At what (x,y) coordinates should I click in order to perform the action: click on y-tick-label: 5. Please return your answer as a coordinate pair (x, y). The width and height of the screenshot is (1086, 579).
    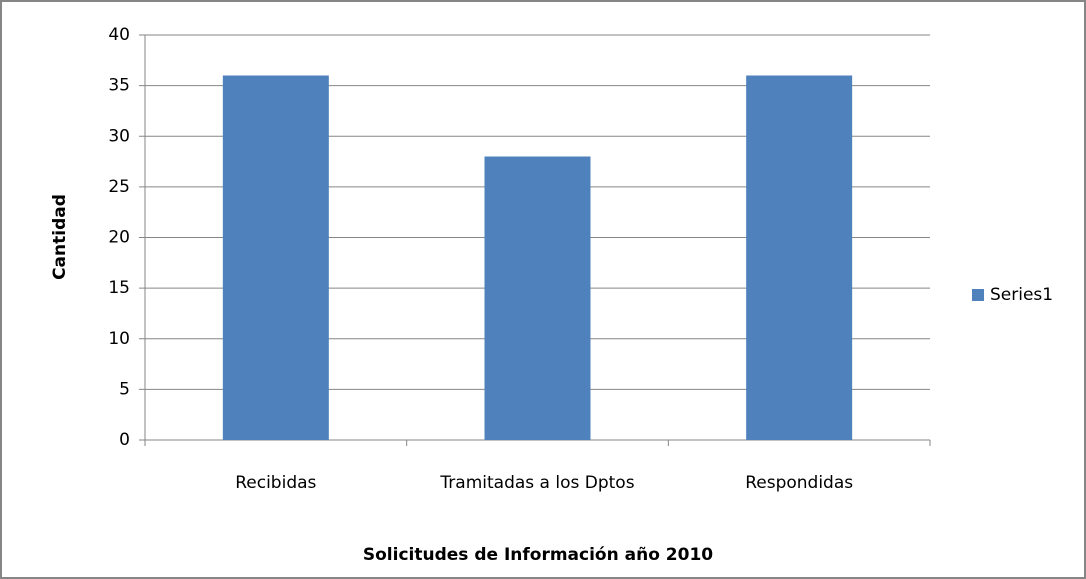
    Looking at the image, I should click on (124, 389).